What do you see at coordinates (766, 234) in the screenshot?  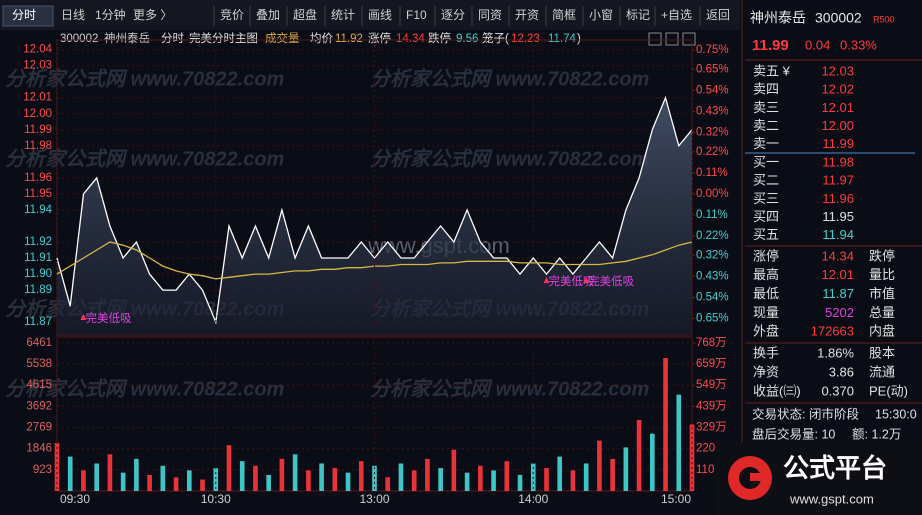 I see `book-label: 买五` at bounding box center [766, 234].